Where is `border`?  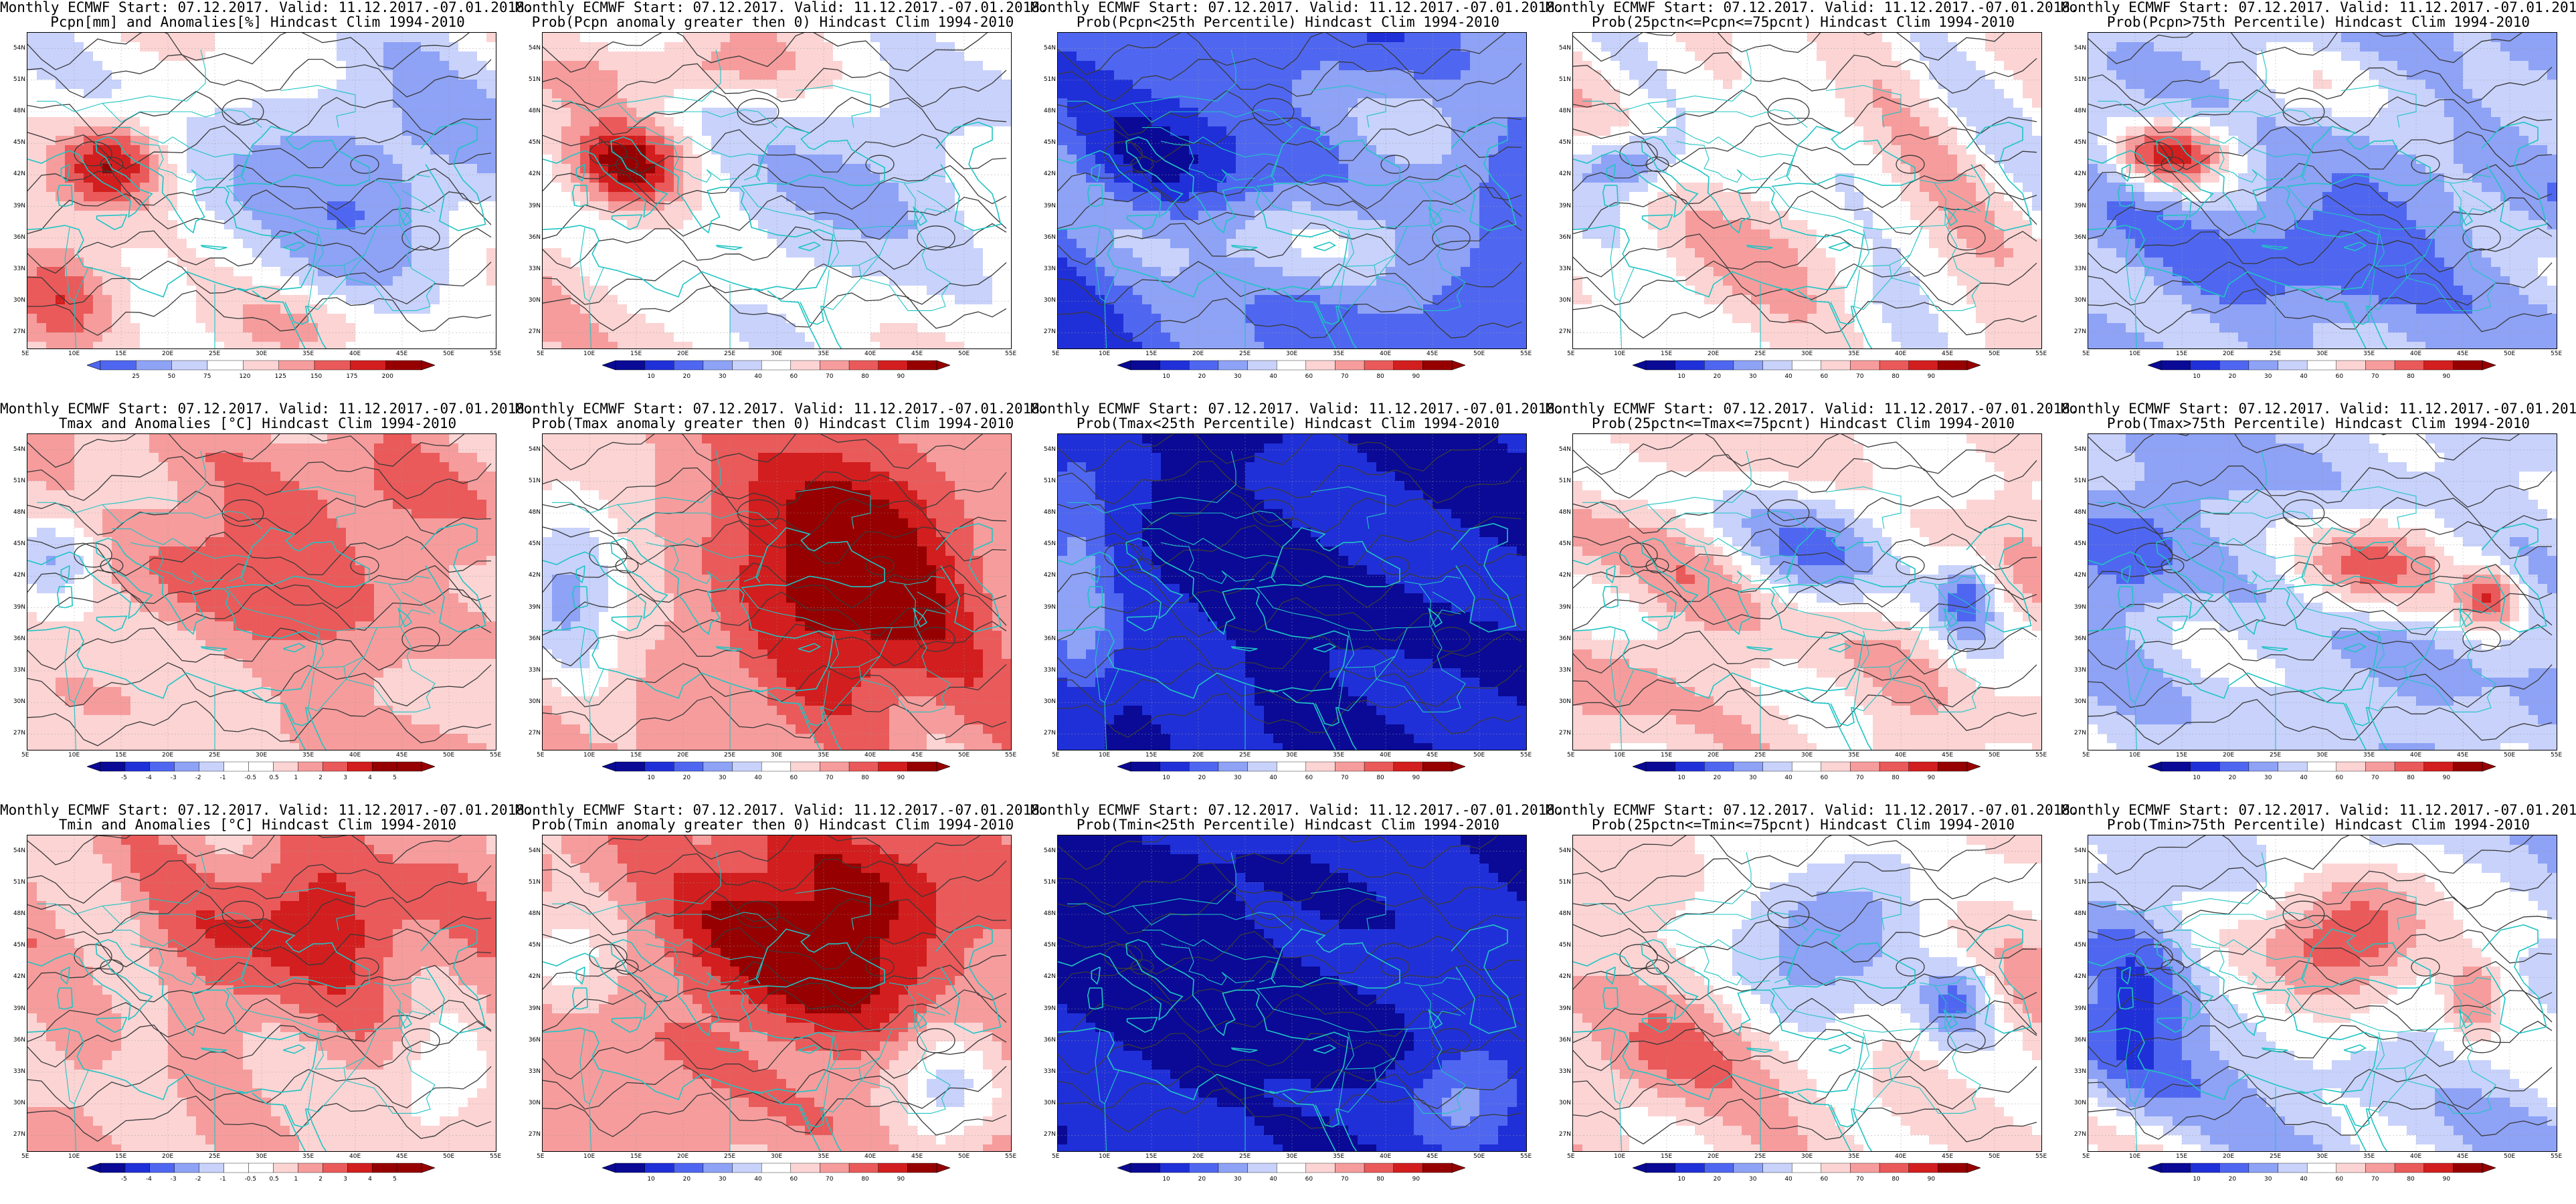 border is located at coordinates (596, 307).